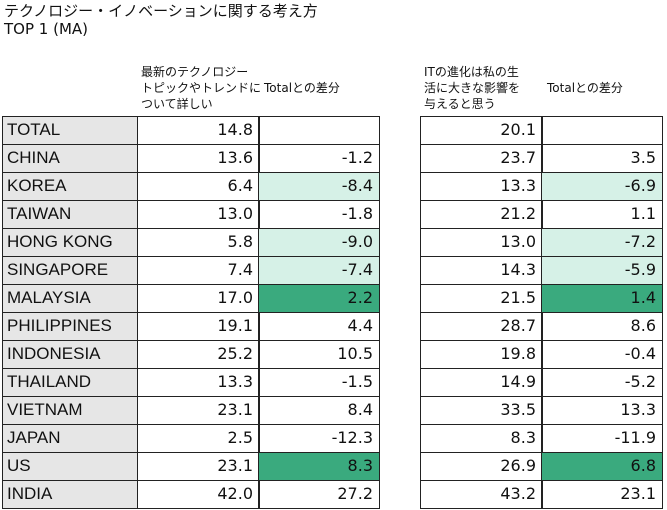 This screenshot has height=510, width=667. I want to click on column-header: 与えると思う, so click(460, 104).